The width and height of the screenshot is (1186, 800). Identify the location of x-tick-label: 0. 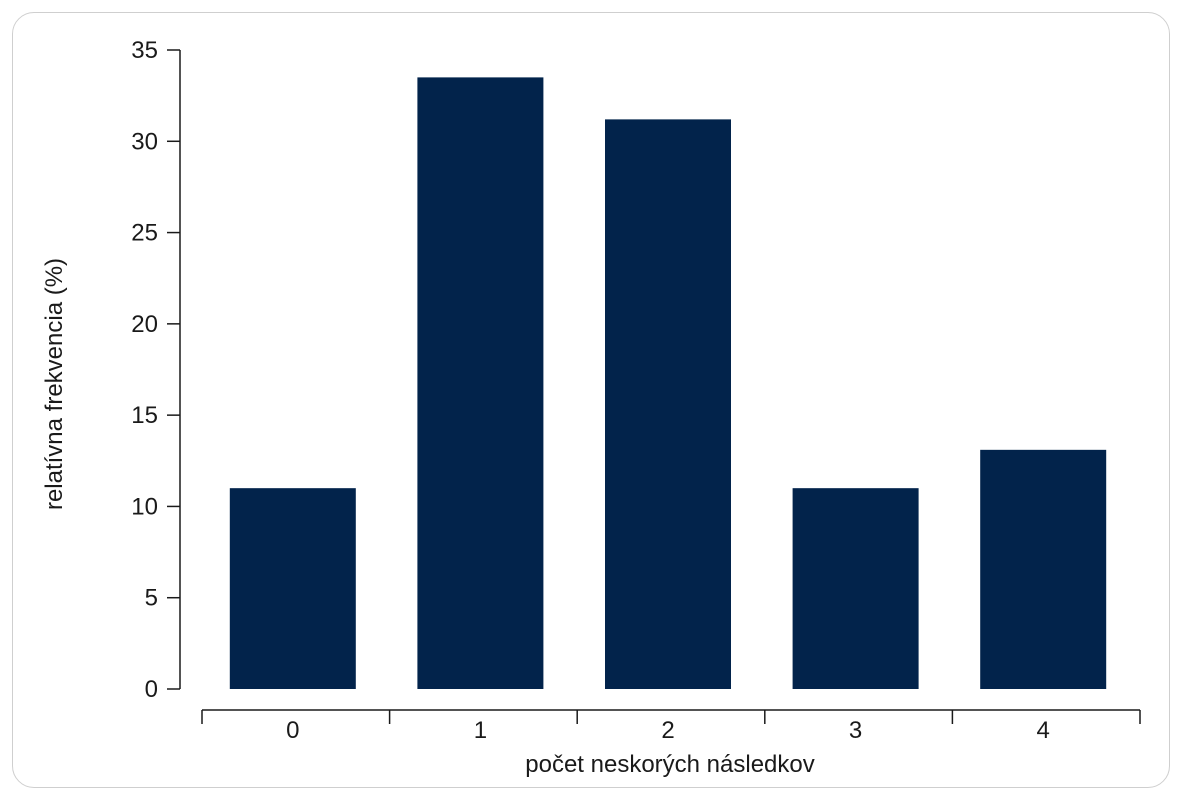
(292, 730).